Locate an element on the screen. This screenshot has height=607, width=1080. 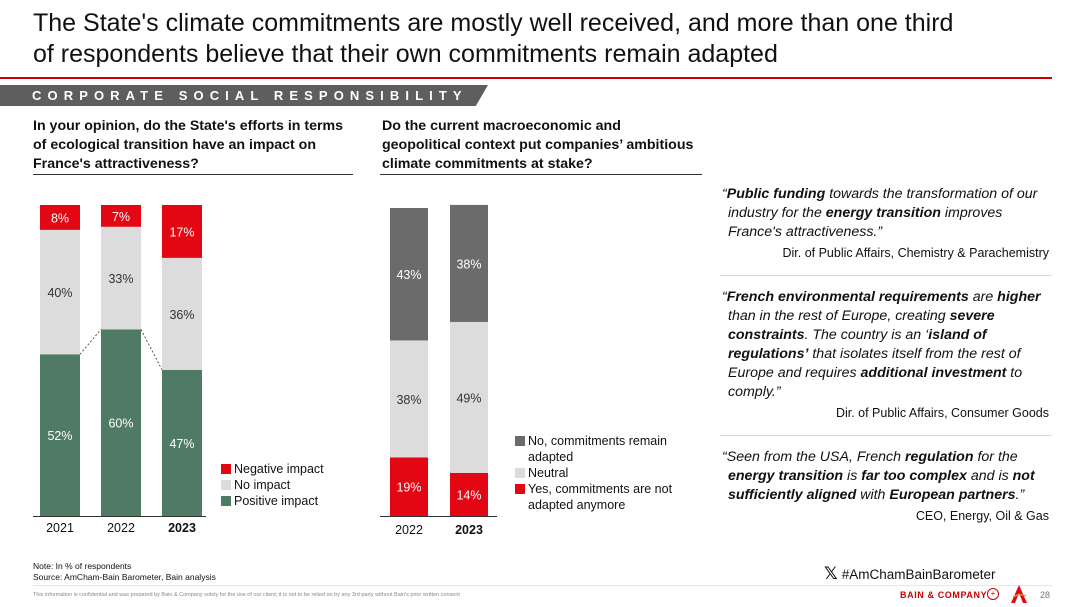
quote-emphasis: European partners is located at coordinates (952, 495).